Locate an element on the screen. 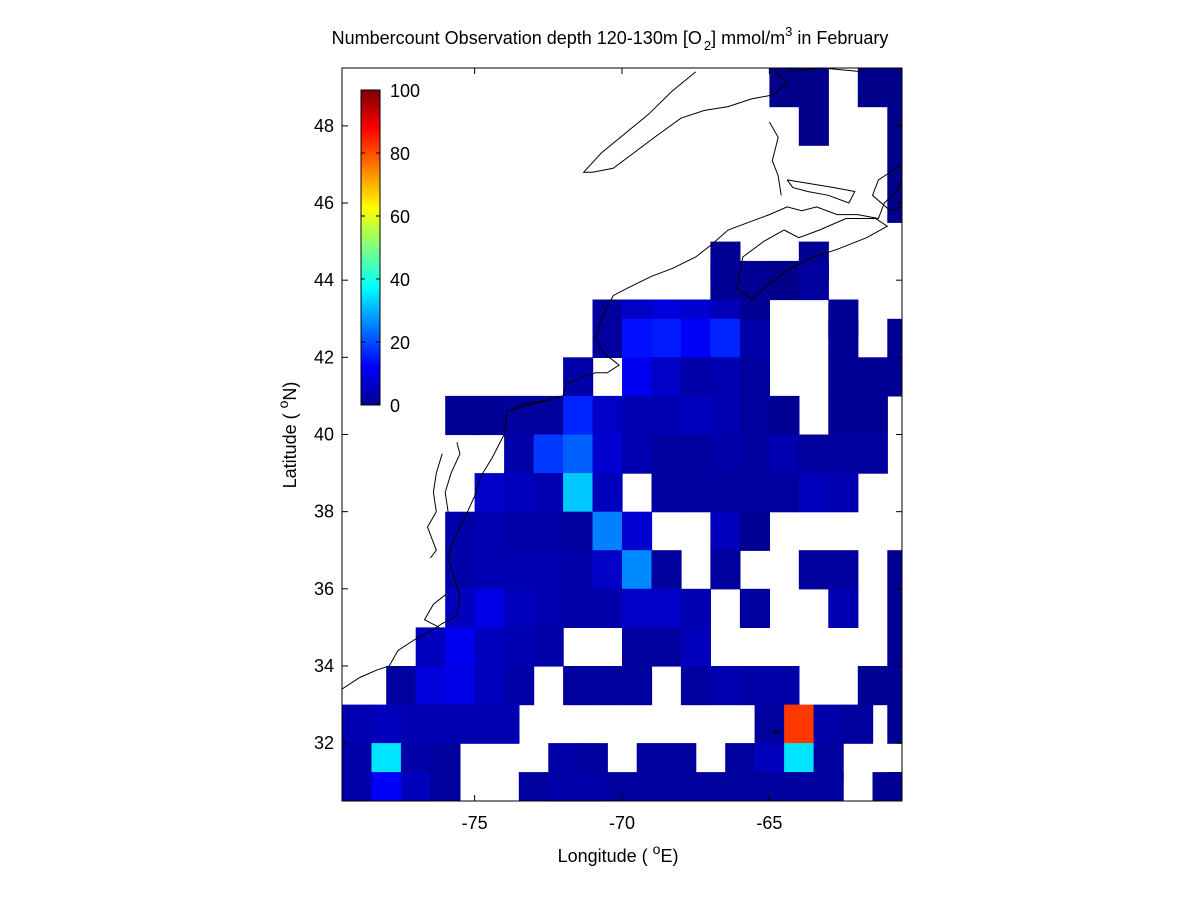  y-tick-label: 46 is located at coordinates (324, 203).